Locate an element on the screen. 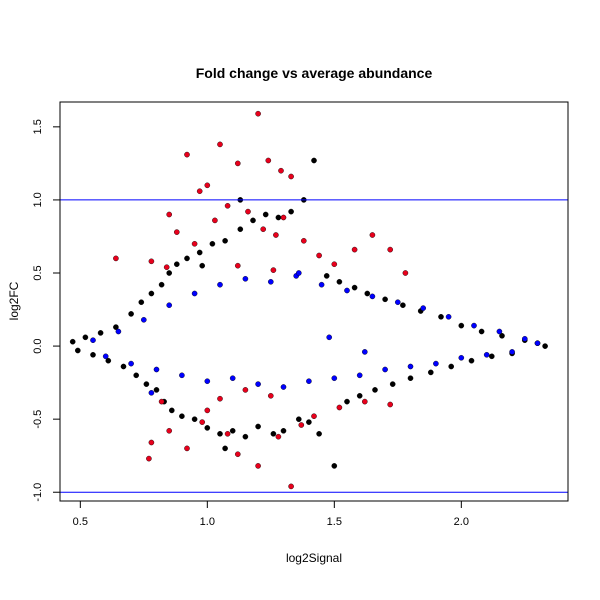 The width and height of the screenshot is (600, 600). y-tick-label: 0.0 is located at coordinates (38, 345).